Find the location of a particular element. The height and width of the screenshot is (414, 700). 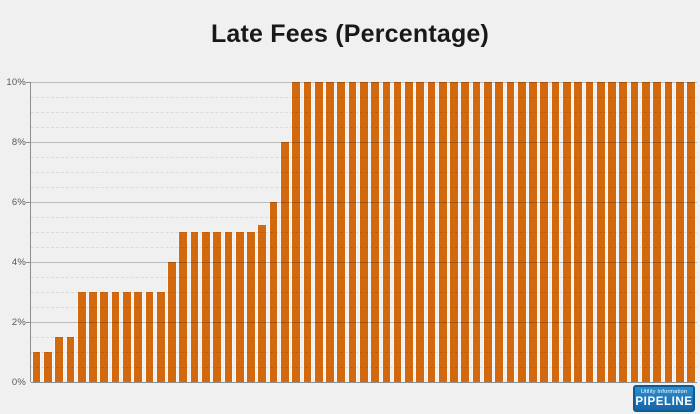

y-axis-label: 0% is located at coordinates (18, 382).